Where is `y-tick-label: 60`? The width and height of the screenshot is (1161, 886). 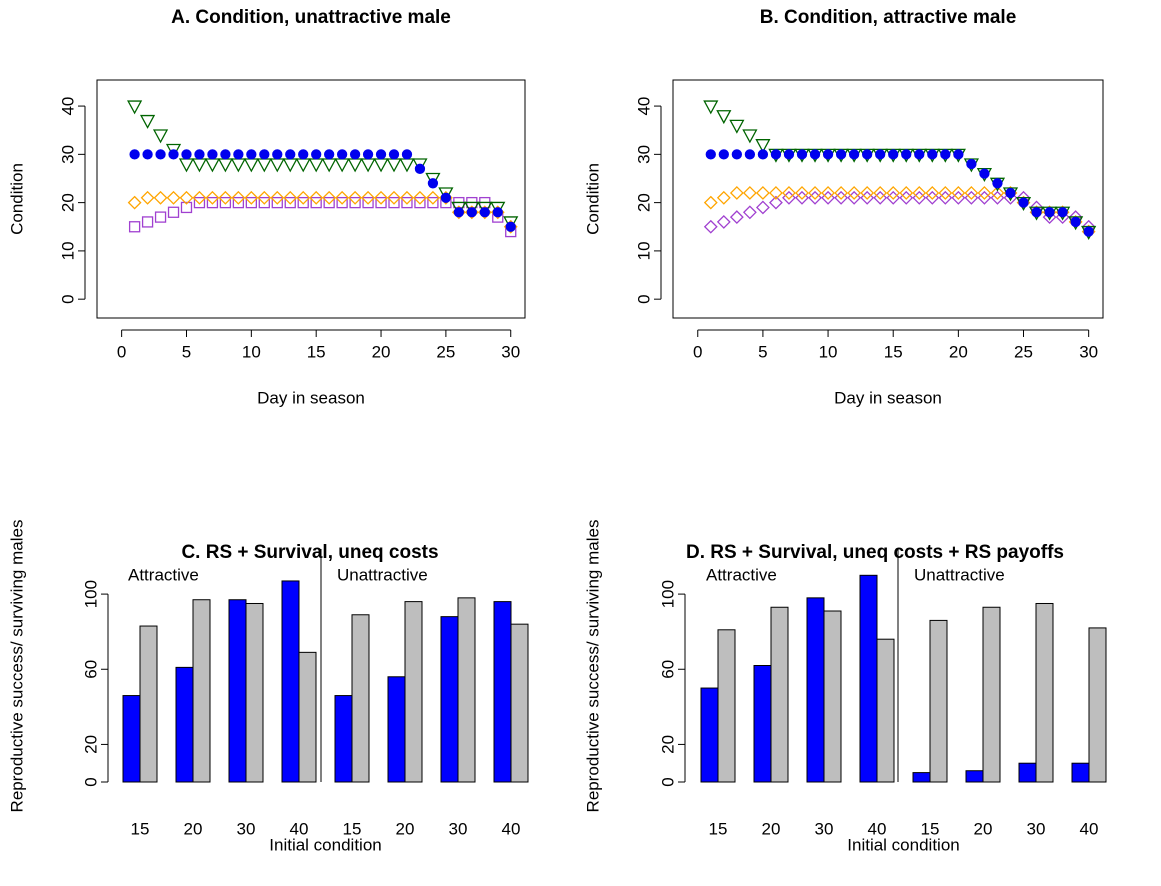 y-tick-label: 60 is located at coordinates (90, 669).